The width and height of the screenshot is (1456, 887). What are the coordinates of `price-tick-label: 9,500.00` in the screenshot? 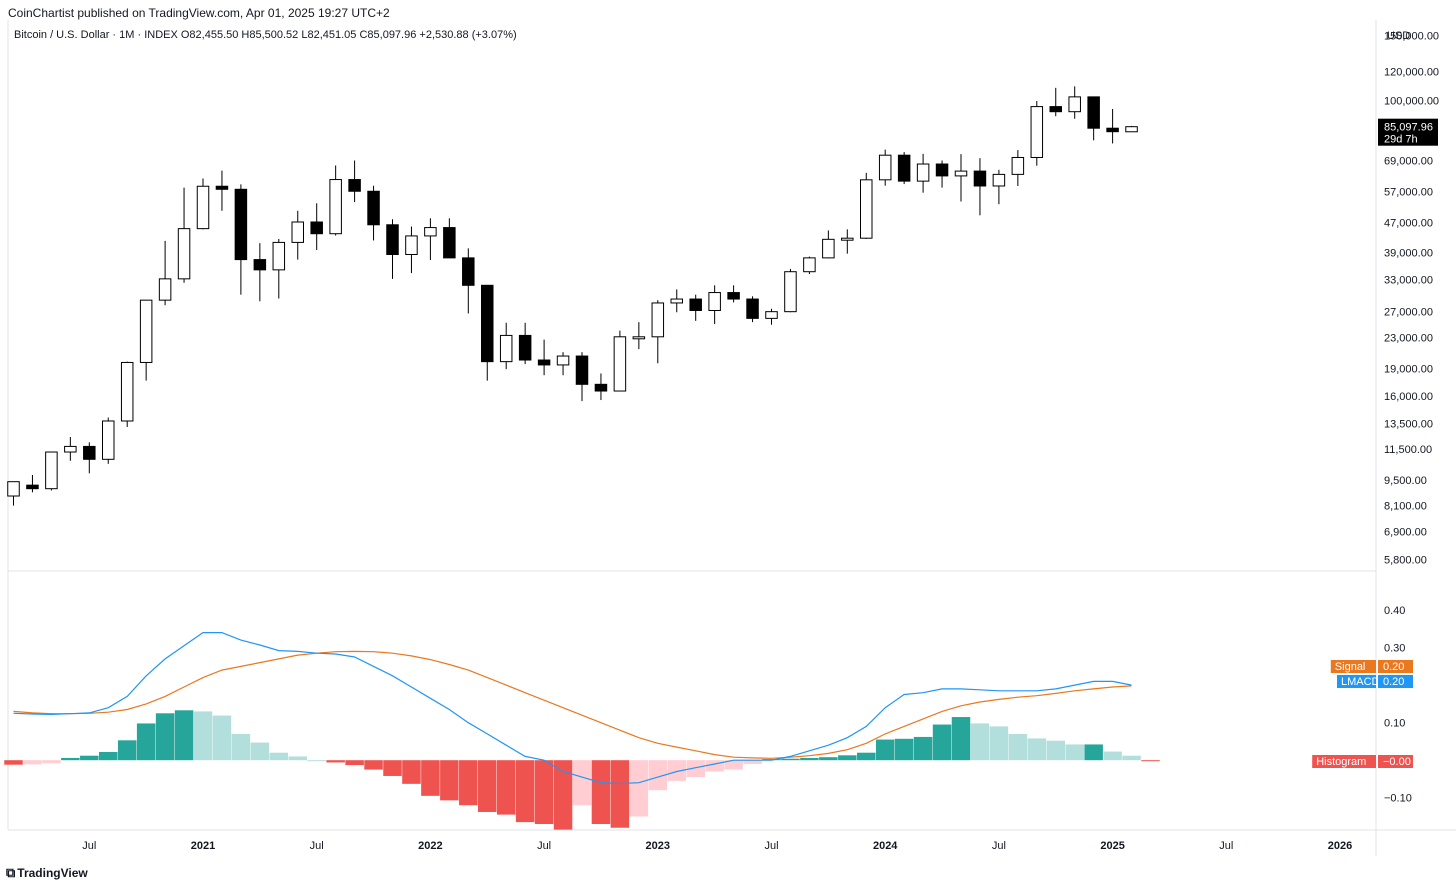 It's located at (1405, 481).